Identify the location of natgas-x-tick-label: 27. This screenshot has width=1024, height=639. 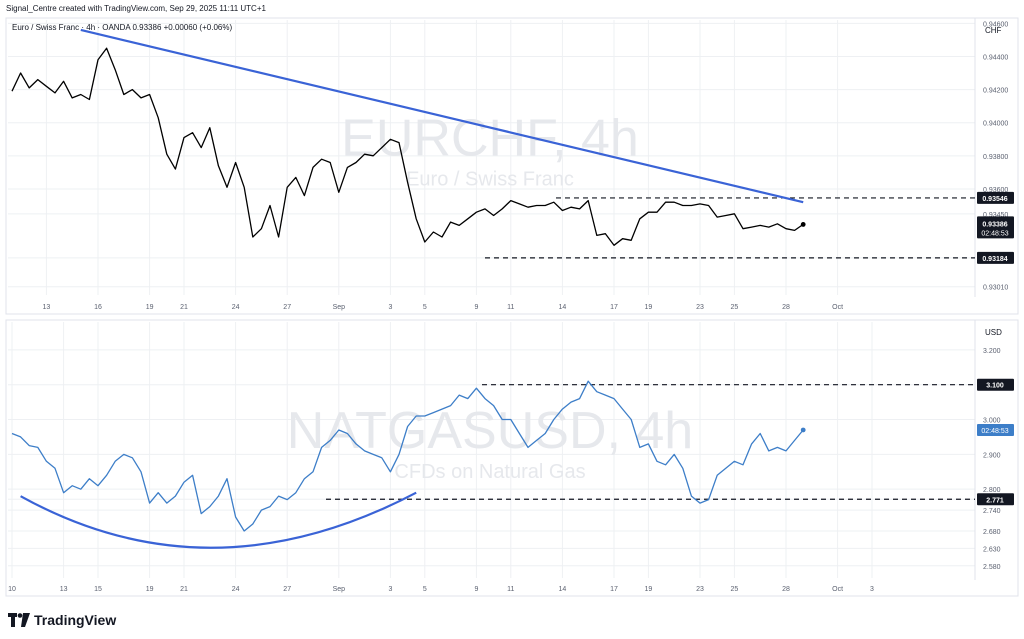
(287, 589).